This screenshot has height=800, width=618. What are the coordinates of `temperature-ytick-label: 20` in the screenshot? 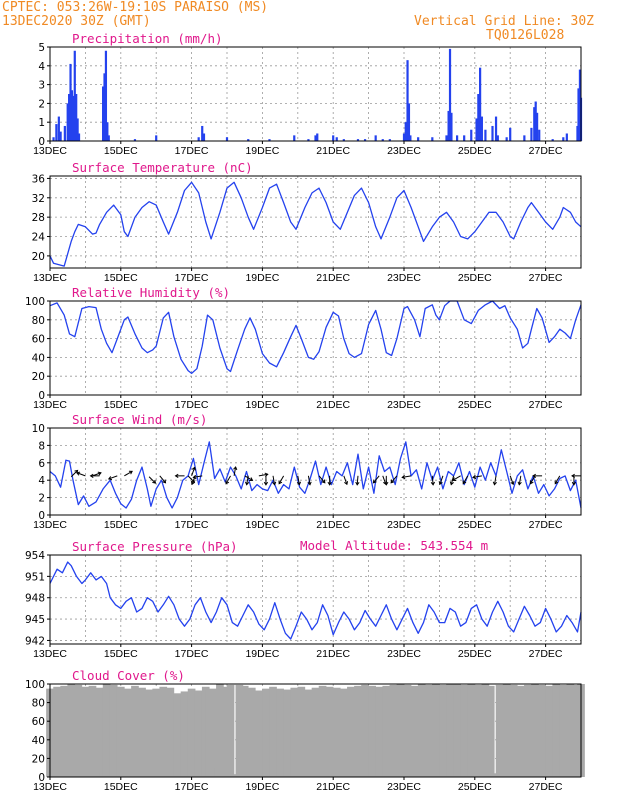 It's located at (38, 257).